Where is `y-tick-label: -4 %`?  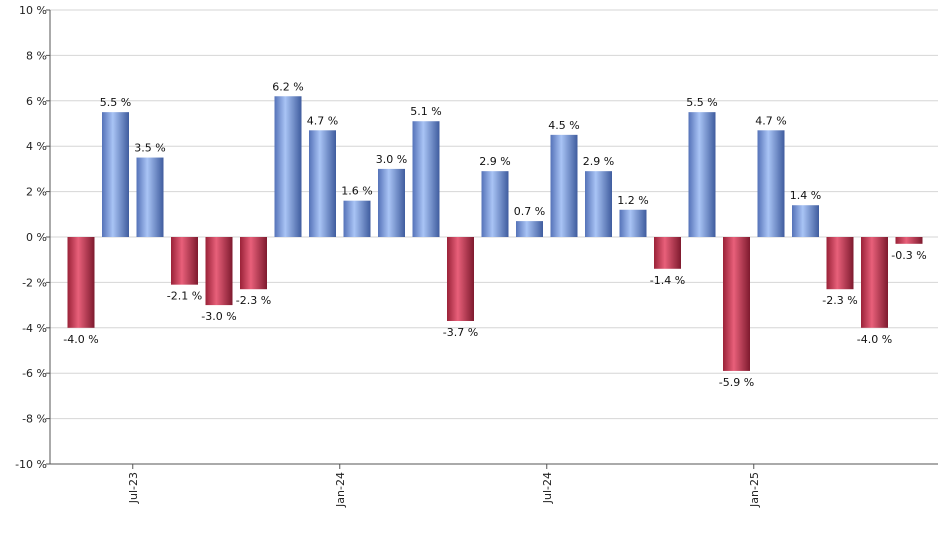 y-tick-label: -4 % is located at coordinates (34, 328).